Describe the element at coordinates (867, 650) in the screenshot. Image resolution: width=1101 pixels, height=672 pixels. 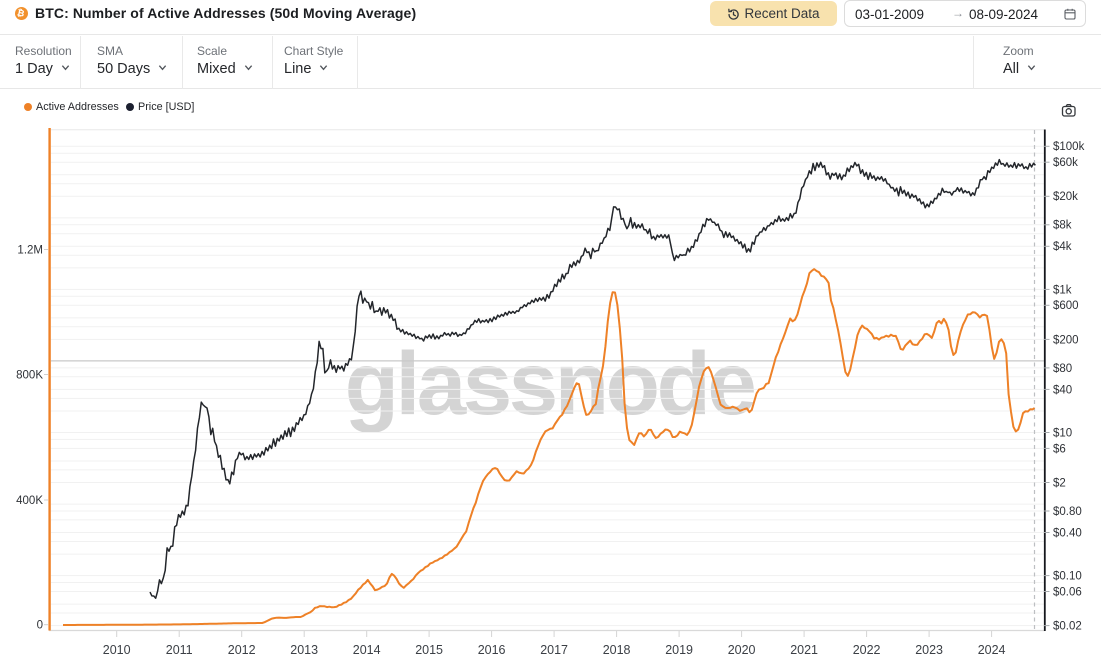
I see `svg-text: 2022` at that location.